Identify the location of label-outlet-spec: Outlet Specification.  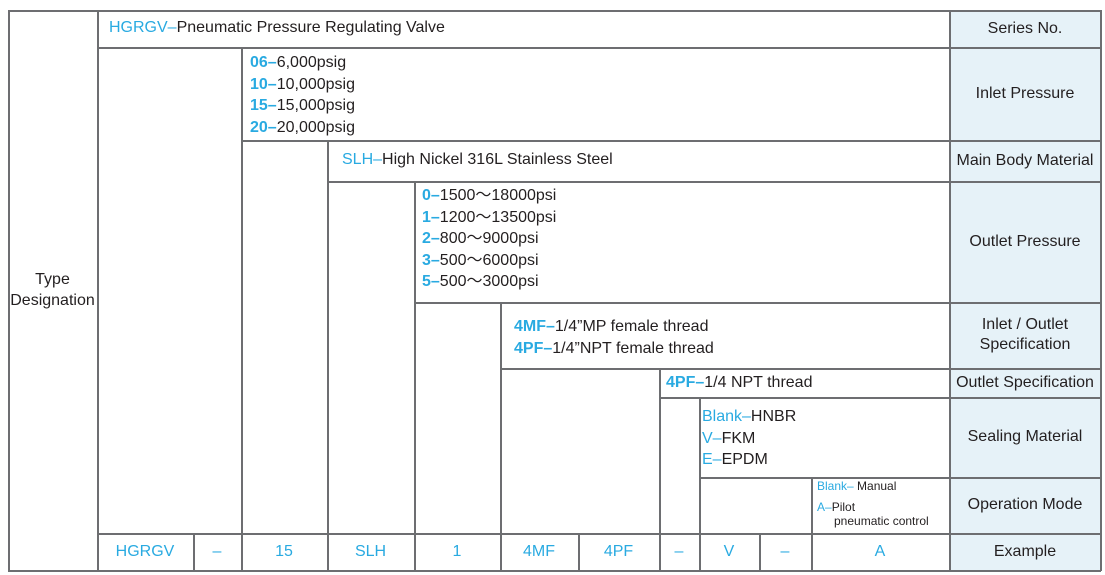
(1025, 382).